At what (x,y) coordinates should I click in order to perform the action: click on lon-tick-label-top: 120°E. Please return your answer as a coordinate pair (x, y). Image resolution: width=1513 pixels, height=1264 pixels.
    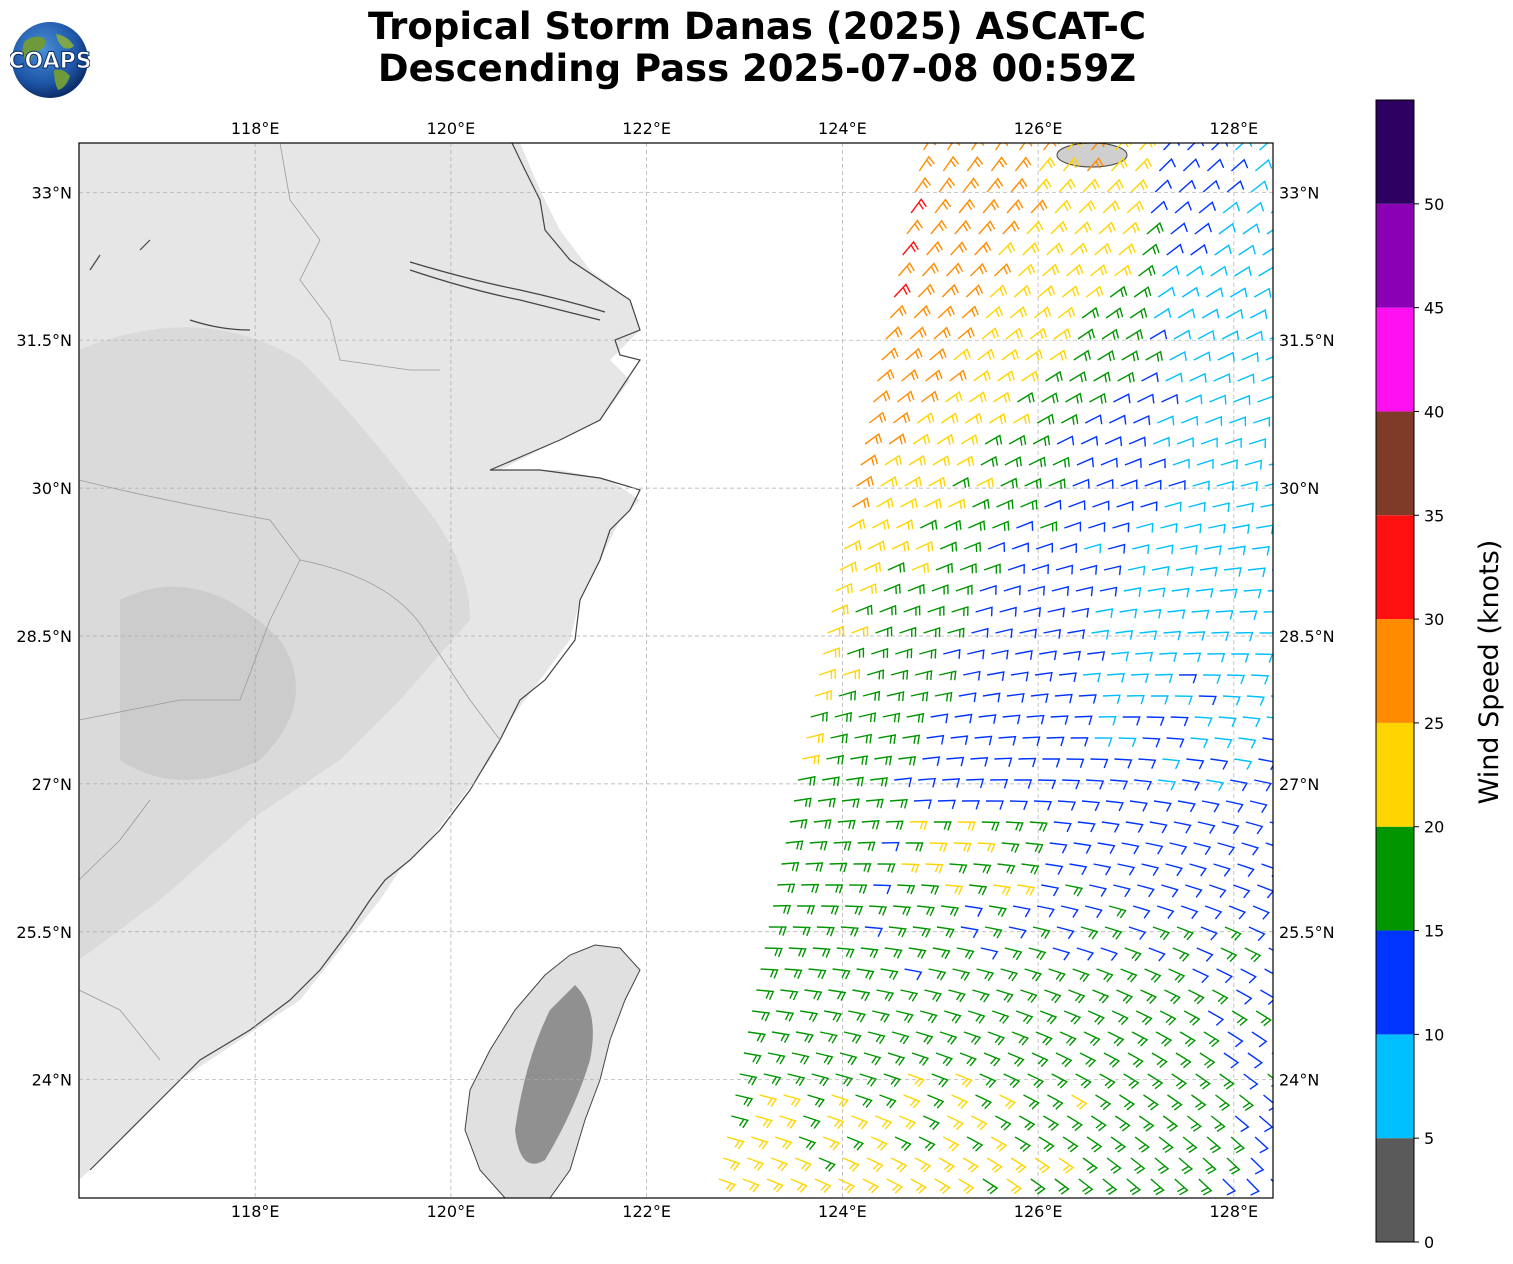
    Looking at the image, I should click on (451, 128).